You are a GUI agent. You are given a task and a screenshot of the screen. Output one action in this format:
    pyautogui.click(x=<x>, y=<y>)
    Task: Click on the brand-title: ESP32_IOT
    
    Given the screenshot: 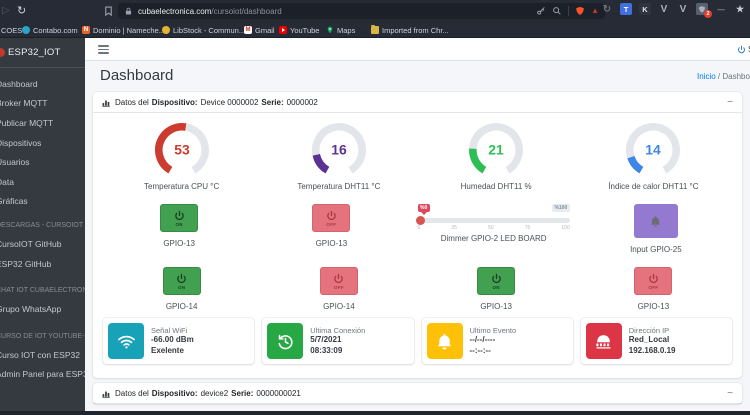 What is the action you would take?
    pyautogui.click(x=34, y=52)
    